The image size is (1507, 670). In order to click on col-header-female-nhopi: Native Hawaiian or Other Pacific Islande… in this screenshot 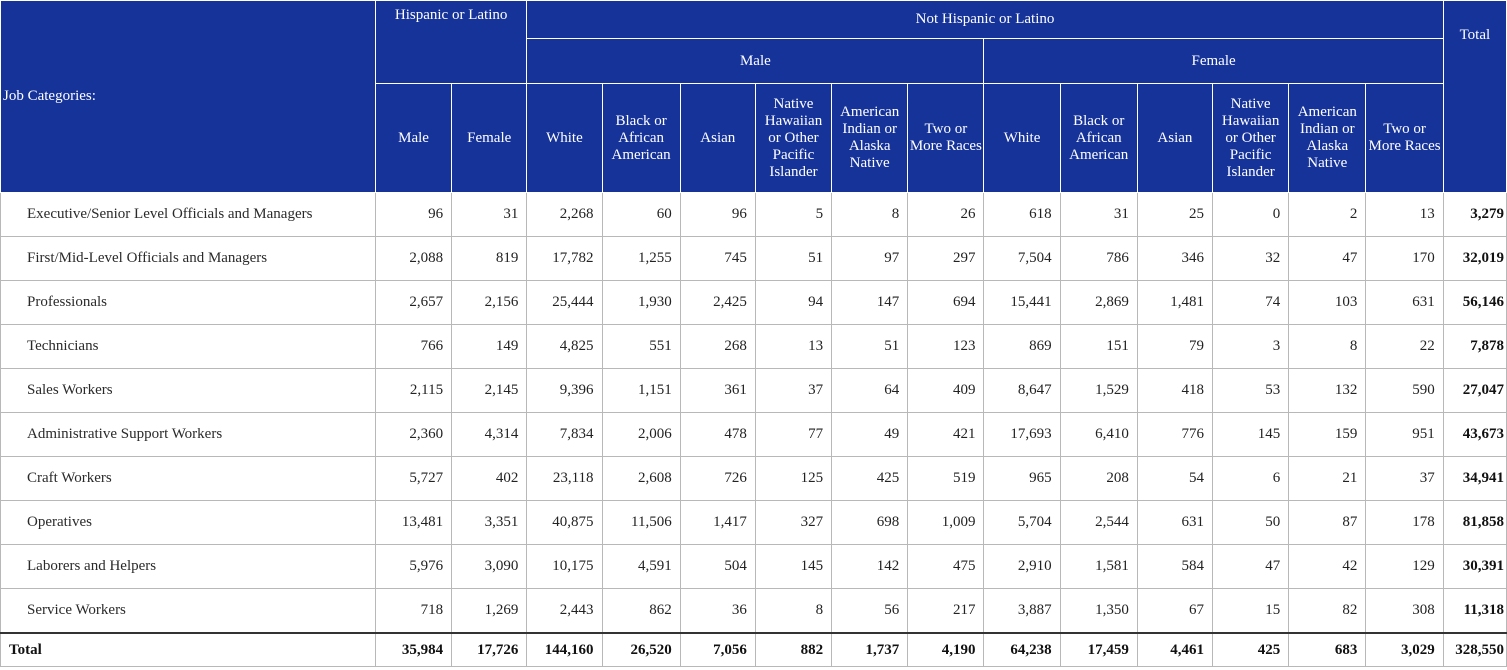, I will do `click(1251, 138)`.